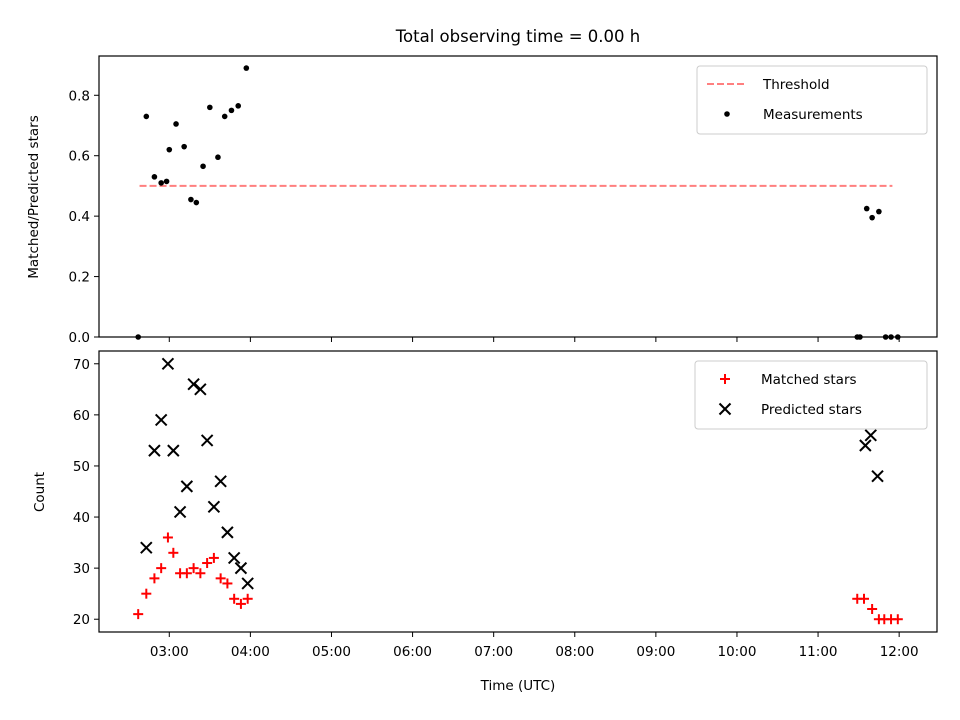  What do you see at coordinates (79, 96) in the screenshot?
I see `y-tick-label: 0.8` at bounding box center [79, 96].